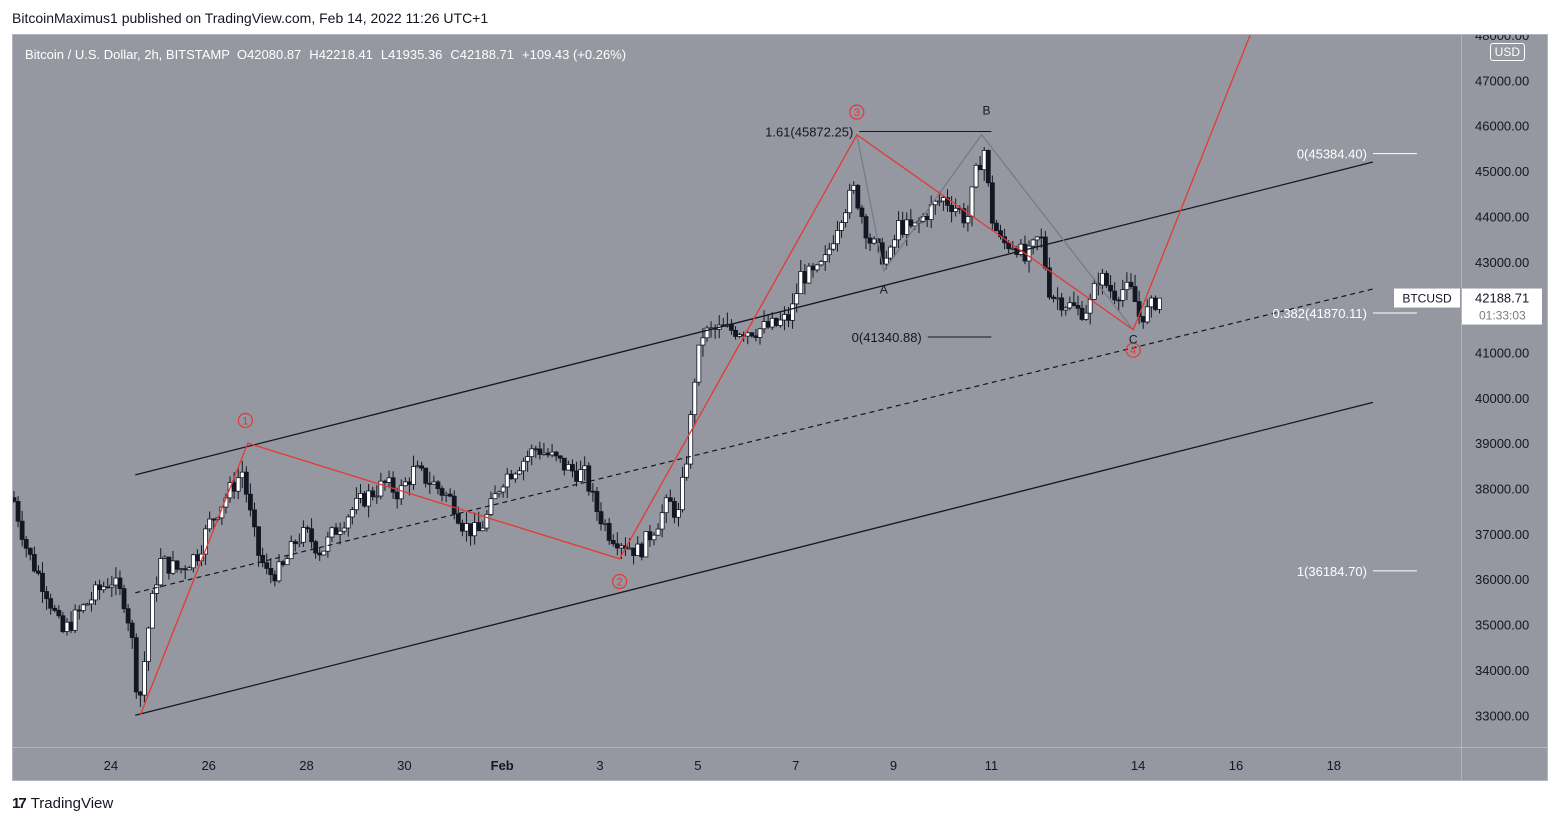 The image size is (1561, 826). I want to click on x-tick-label: 7, so click(795, 765).